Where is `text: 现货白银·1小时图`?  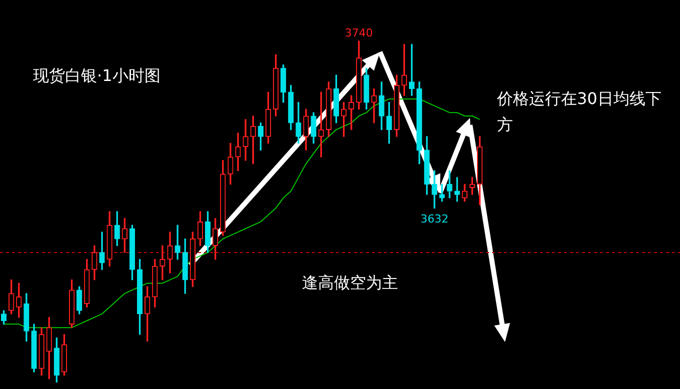 text: 现货白银·1小时图 is located at coordinates (96, 76).